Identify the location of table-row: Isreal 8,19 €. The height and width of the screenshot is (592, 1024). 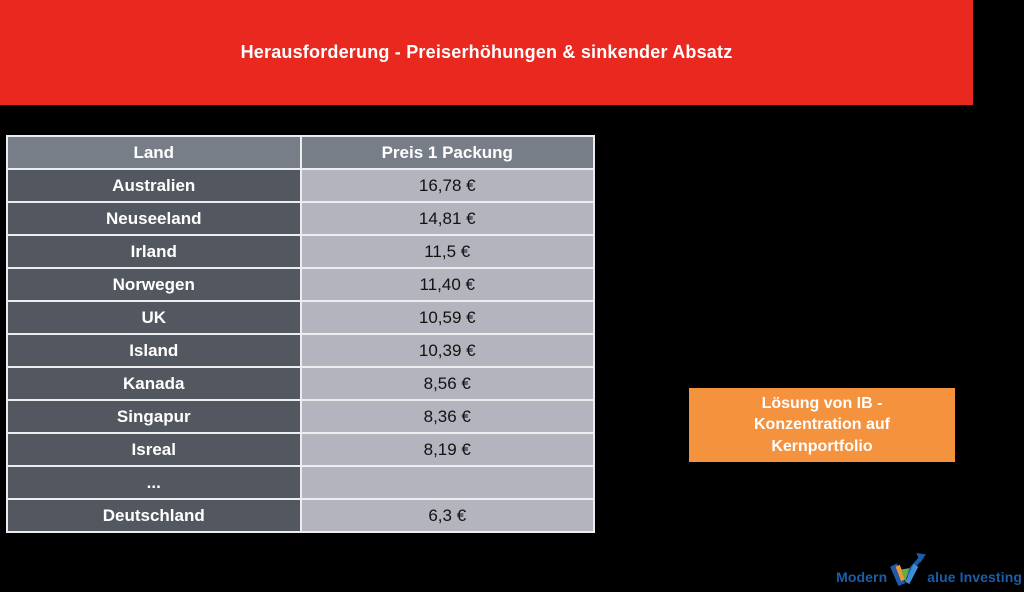
(300, 449).